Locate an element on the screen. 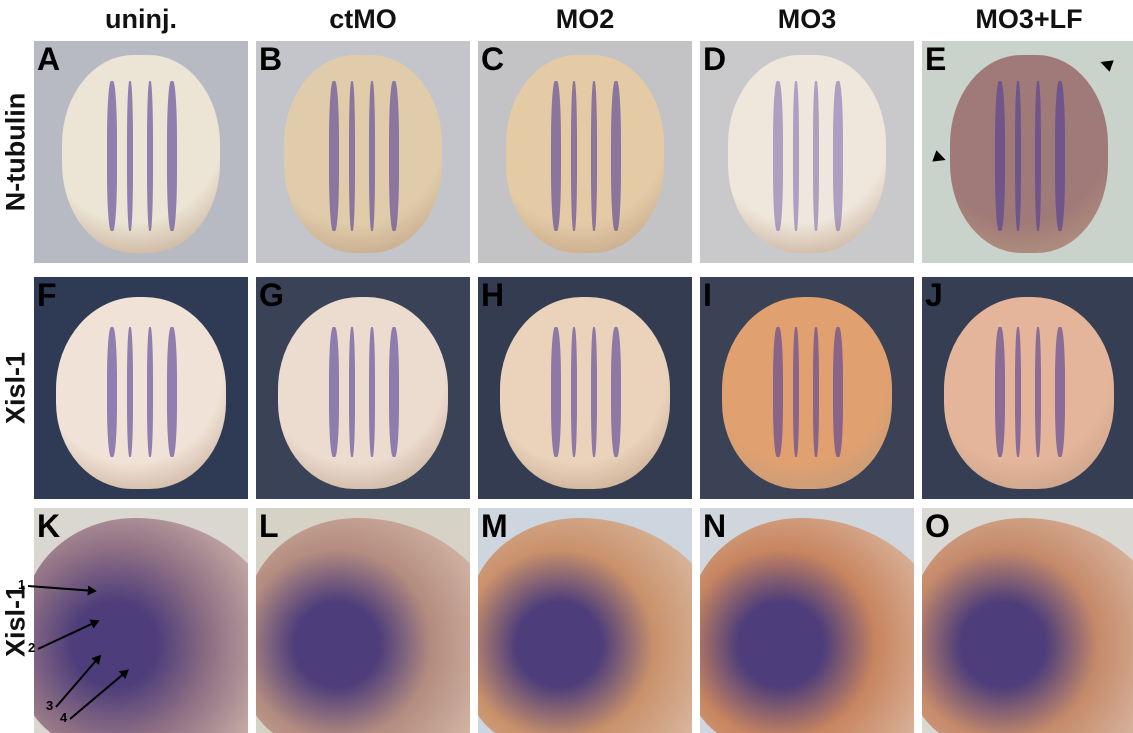 This screenshot has height=733, width=1133. panel-M: M is located at coordinates (585, 620).